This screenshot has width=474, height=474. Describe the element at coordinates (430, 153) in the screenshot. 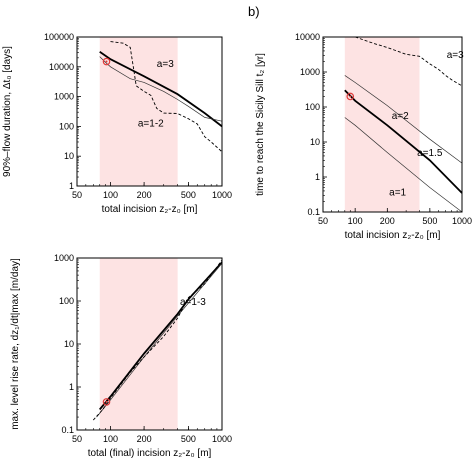

I see `series-annotation: a=1.5` at that location.